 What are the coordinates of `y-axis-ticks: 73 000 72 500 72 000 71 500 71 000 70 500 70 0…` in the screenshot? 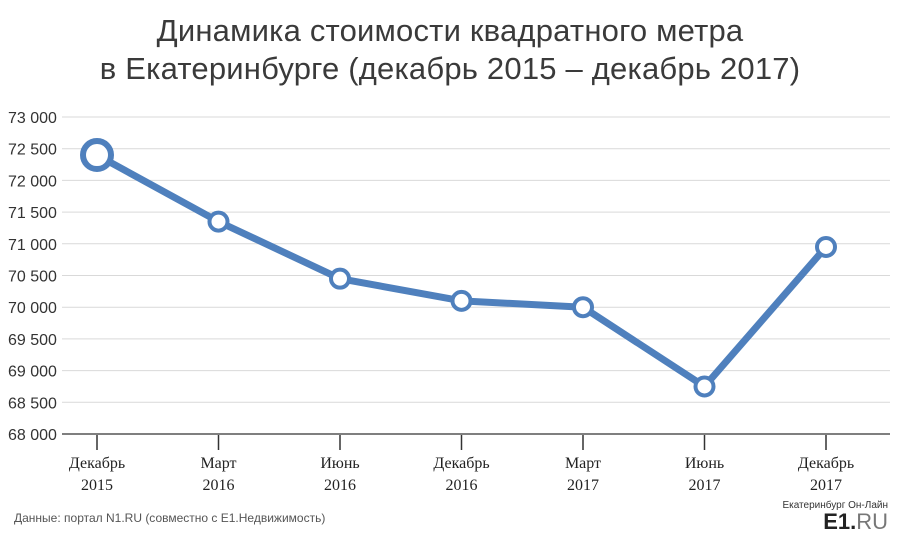 It's located at (32, 277).